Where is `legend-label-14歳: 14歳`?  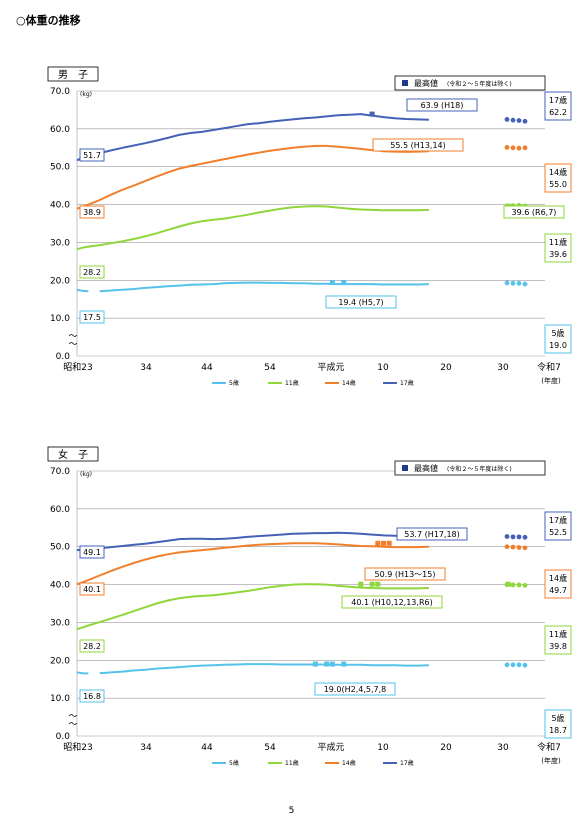 legend-label-14歳: 14歳 is located at coordinates (349, 763).